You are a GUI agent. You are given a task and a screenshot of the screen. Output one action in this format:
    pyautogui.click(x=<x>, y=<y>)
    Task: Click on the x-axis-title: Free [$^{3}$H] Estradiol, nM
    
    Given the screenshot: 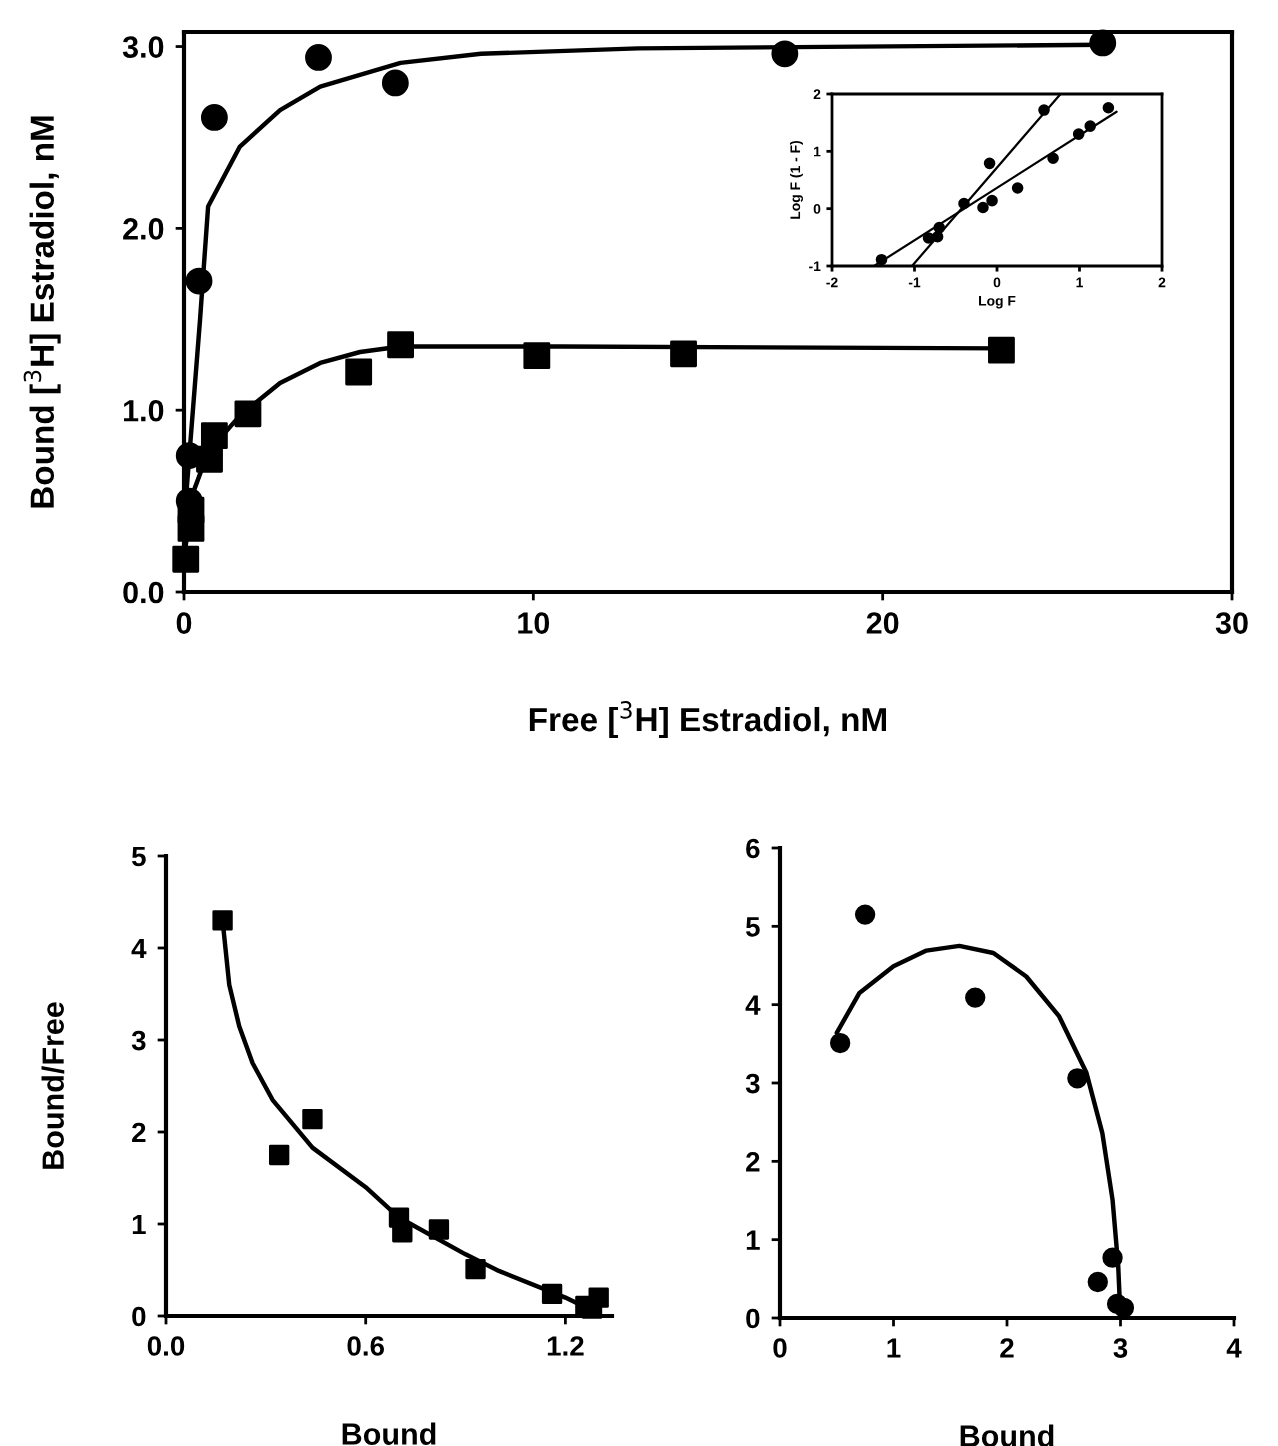 What is the action you would take?
    pyautogui.click(x=707, y=720)
    